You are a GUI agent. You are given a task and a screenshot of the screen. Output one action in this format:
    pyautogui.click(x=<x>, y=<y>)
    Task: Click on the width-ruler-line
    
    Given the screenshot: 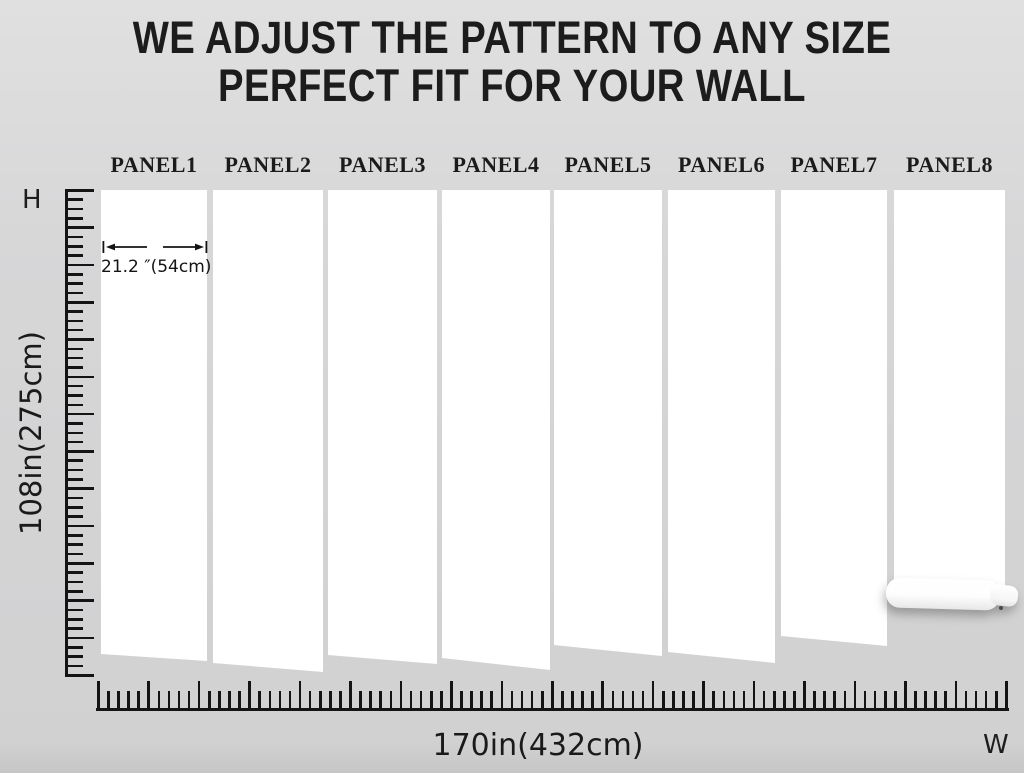 What is the action you would take?
    pyautogui.click(x=552, y=709)
    